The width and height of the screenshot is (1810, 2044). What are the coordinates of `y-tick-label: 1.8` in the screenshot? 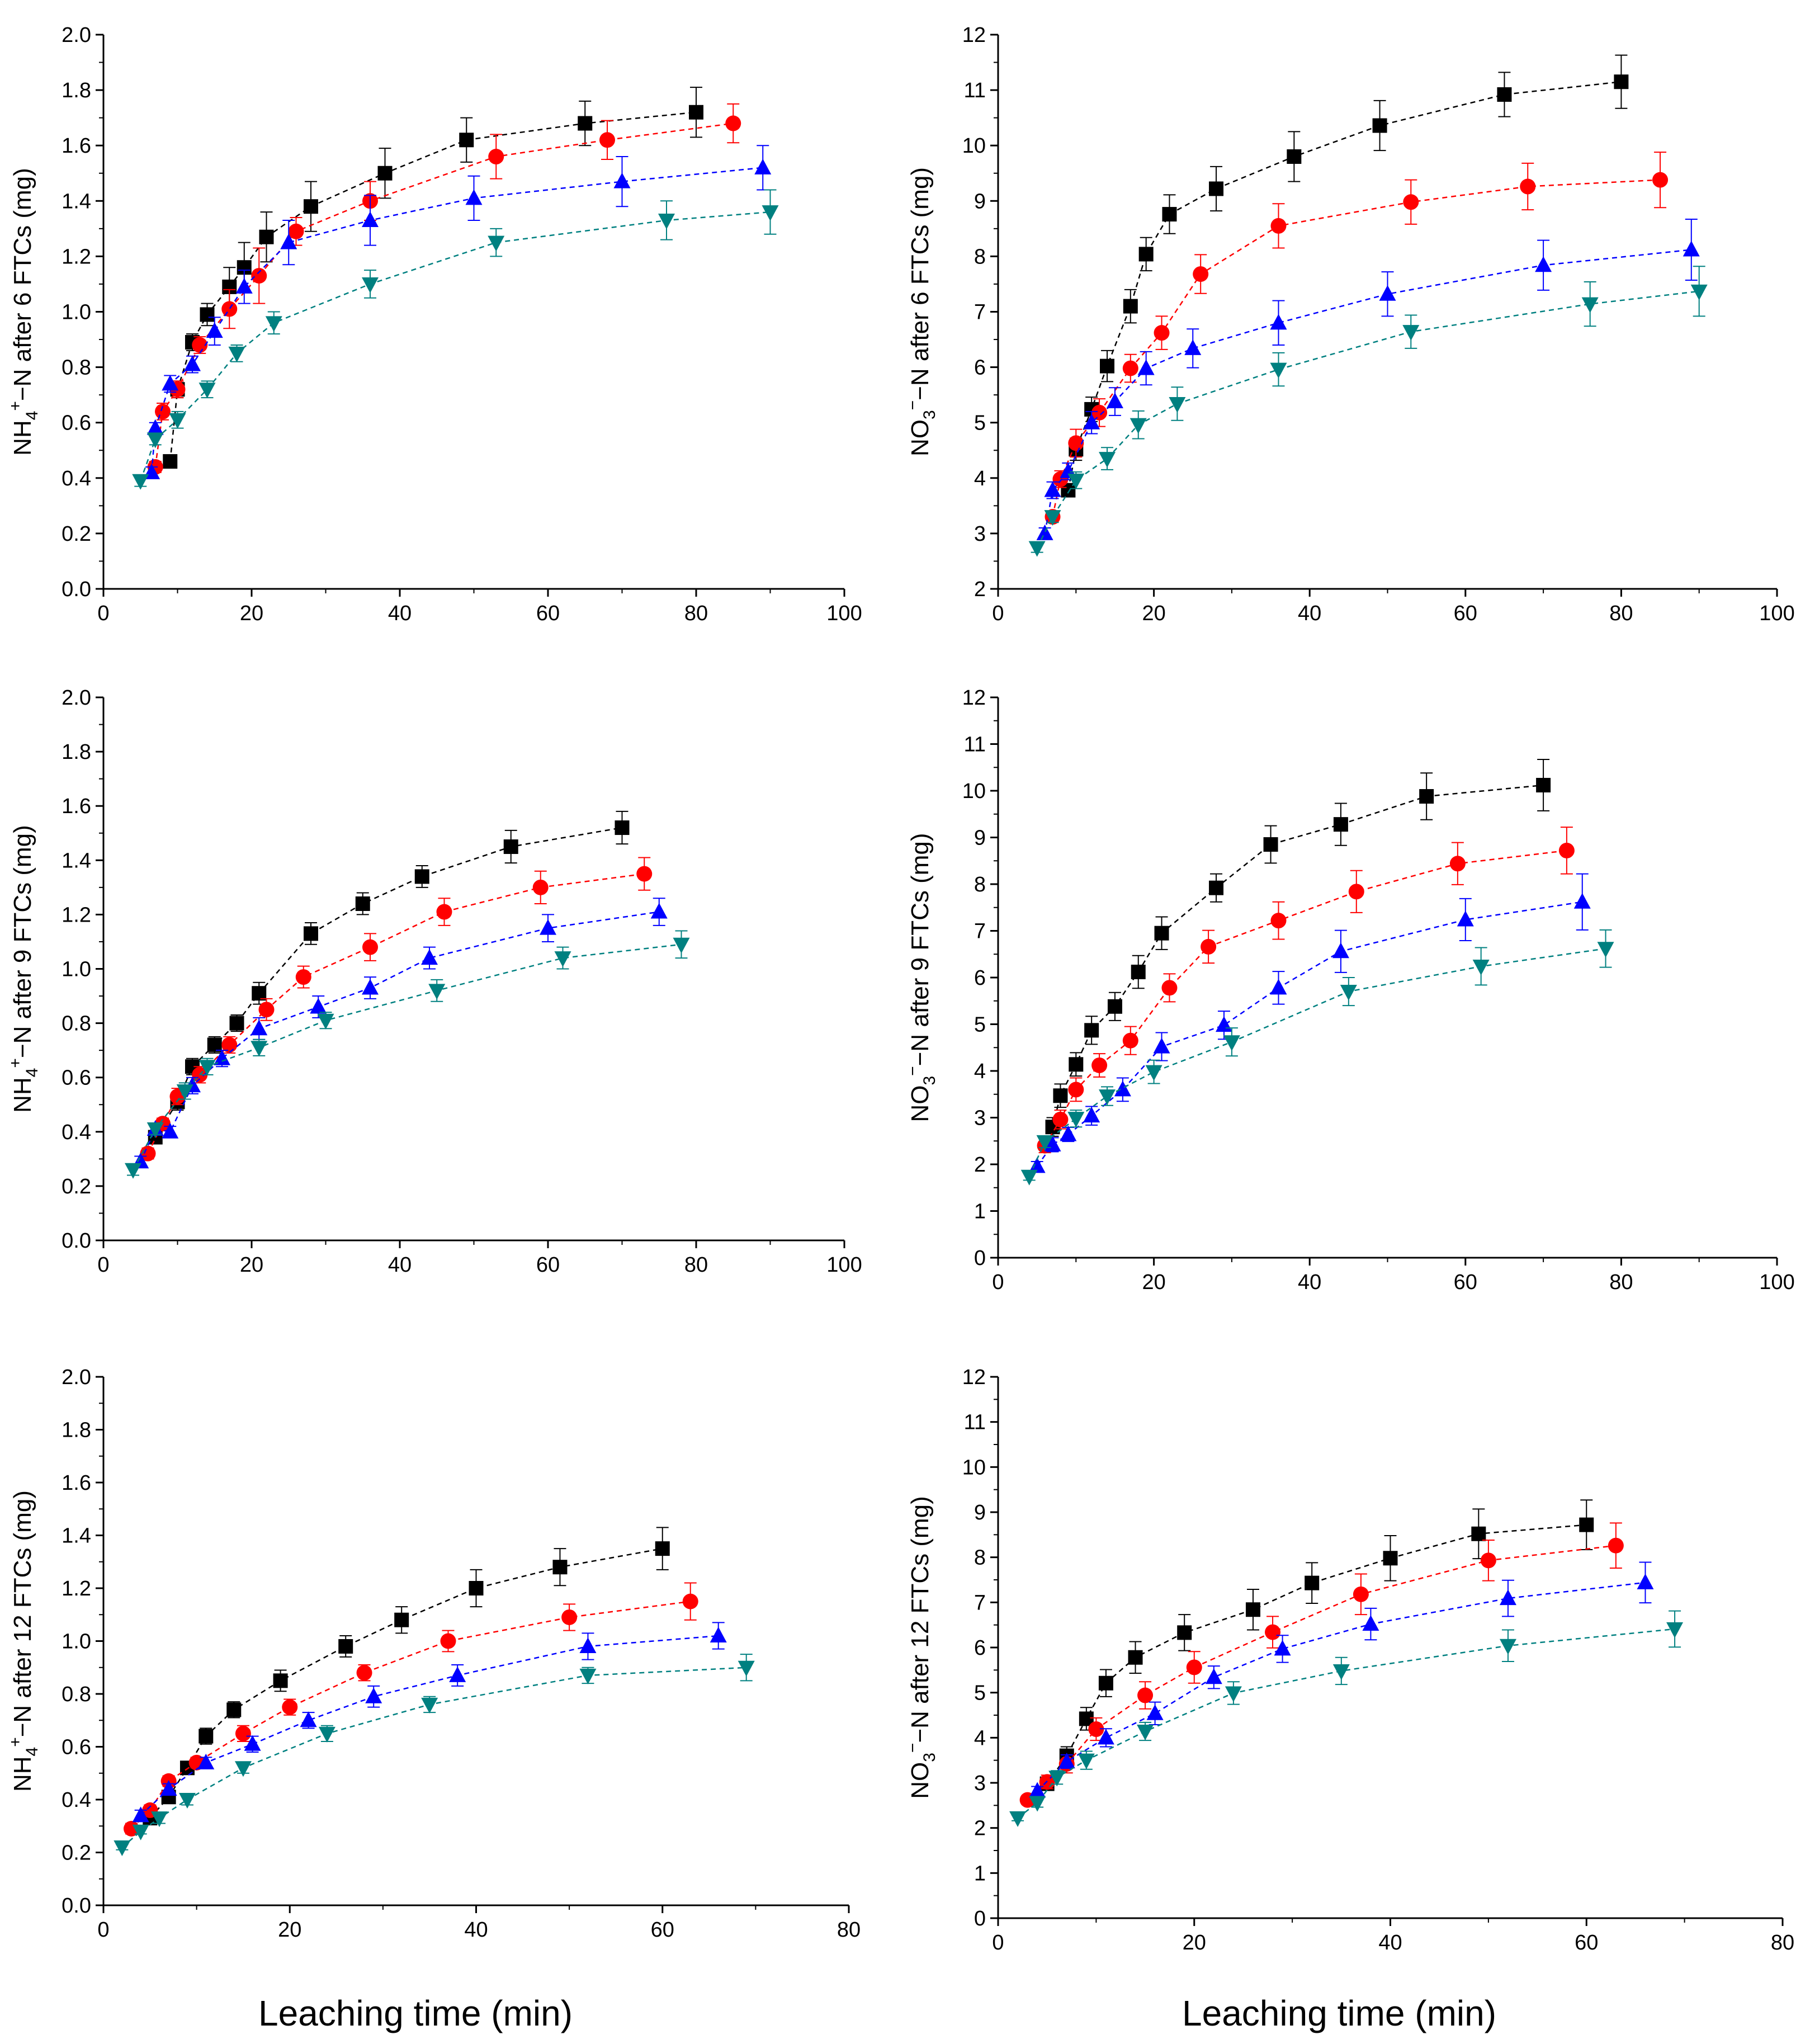 It's located at (76, 1431).